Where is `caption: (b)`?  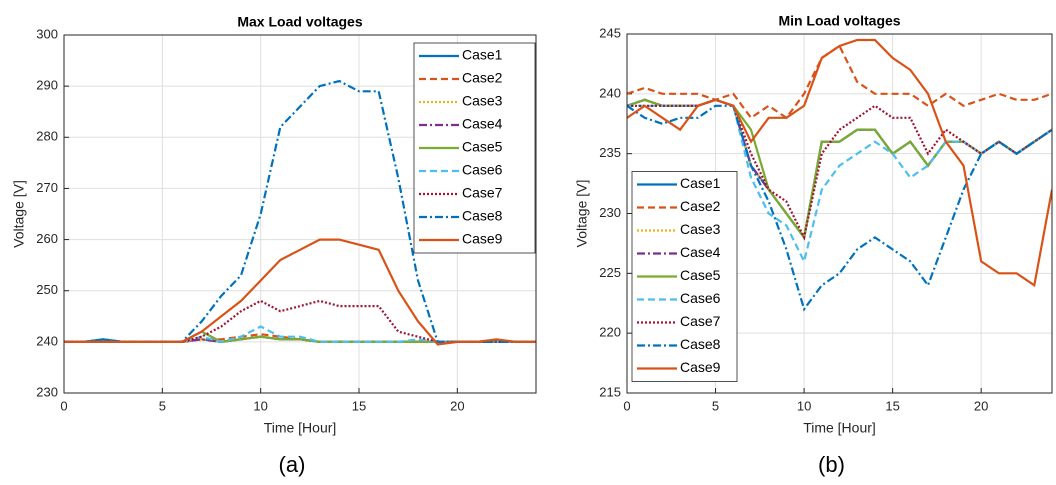
caption: (b) is located at coordinates (831, 464).